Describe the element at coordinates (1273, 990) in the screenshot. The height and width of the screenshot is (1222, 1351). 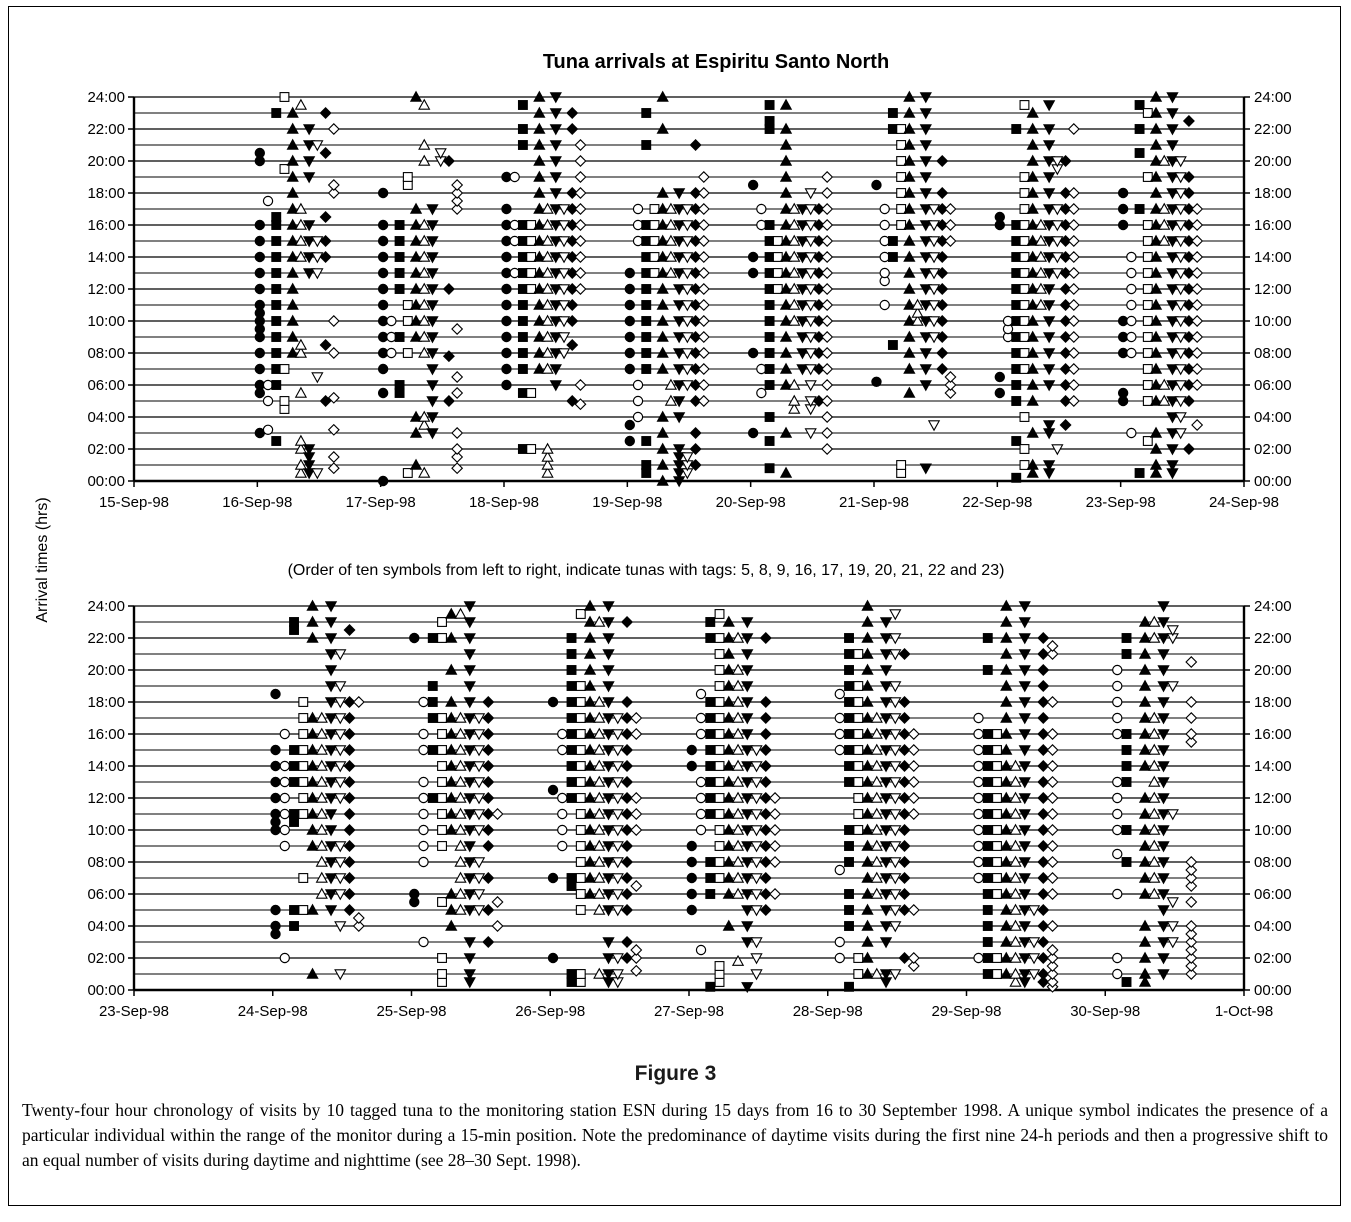
I see `y-tick-label: 00:00` at that location.